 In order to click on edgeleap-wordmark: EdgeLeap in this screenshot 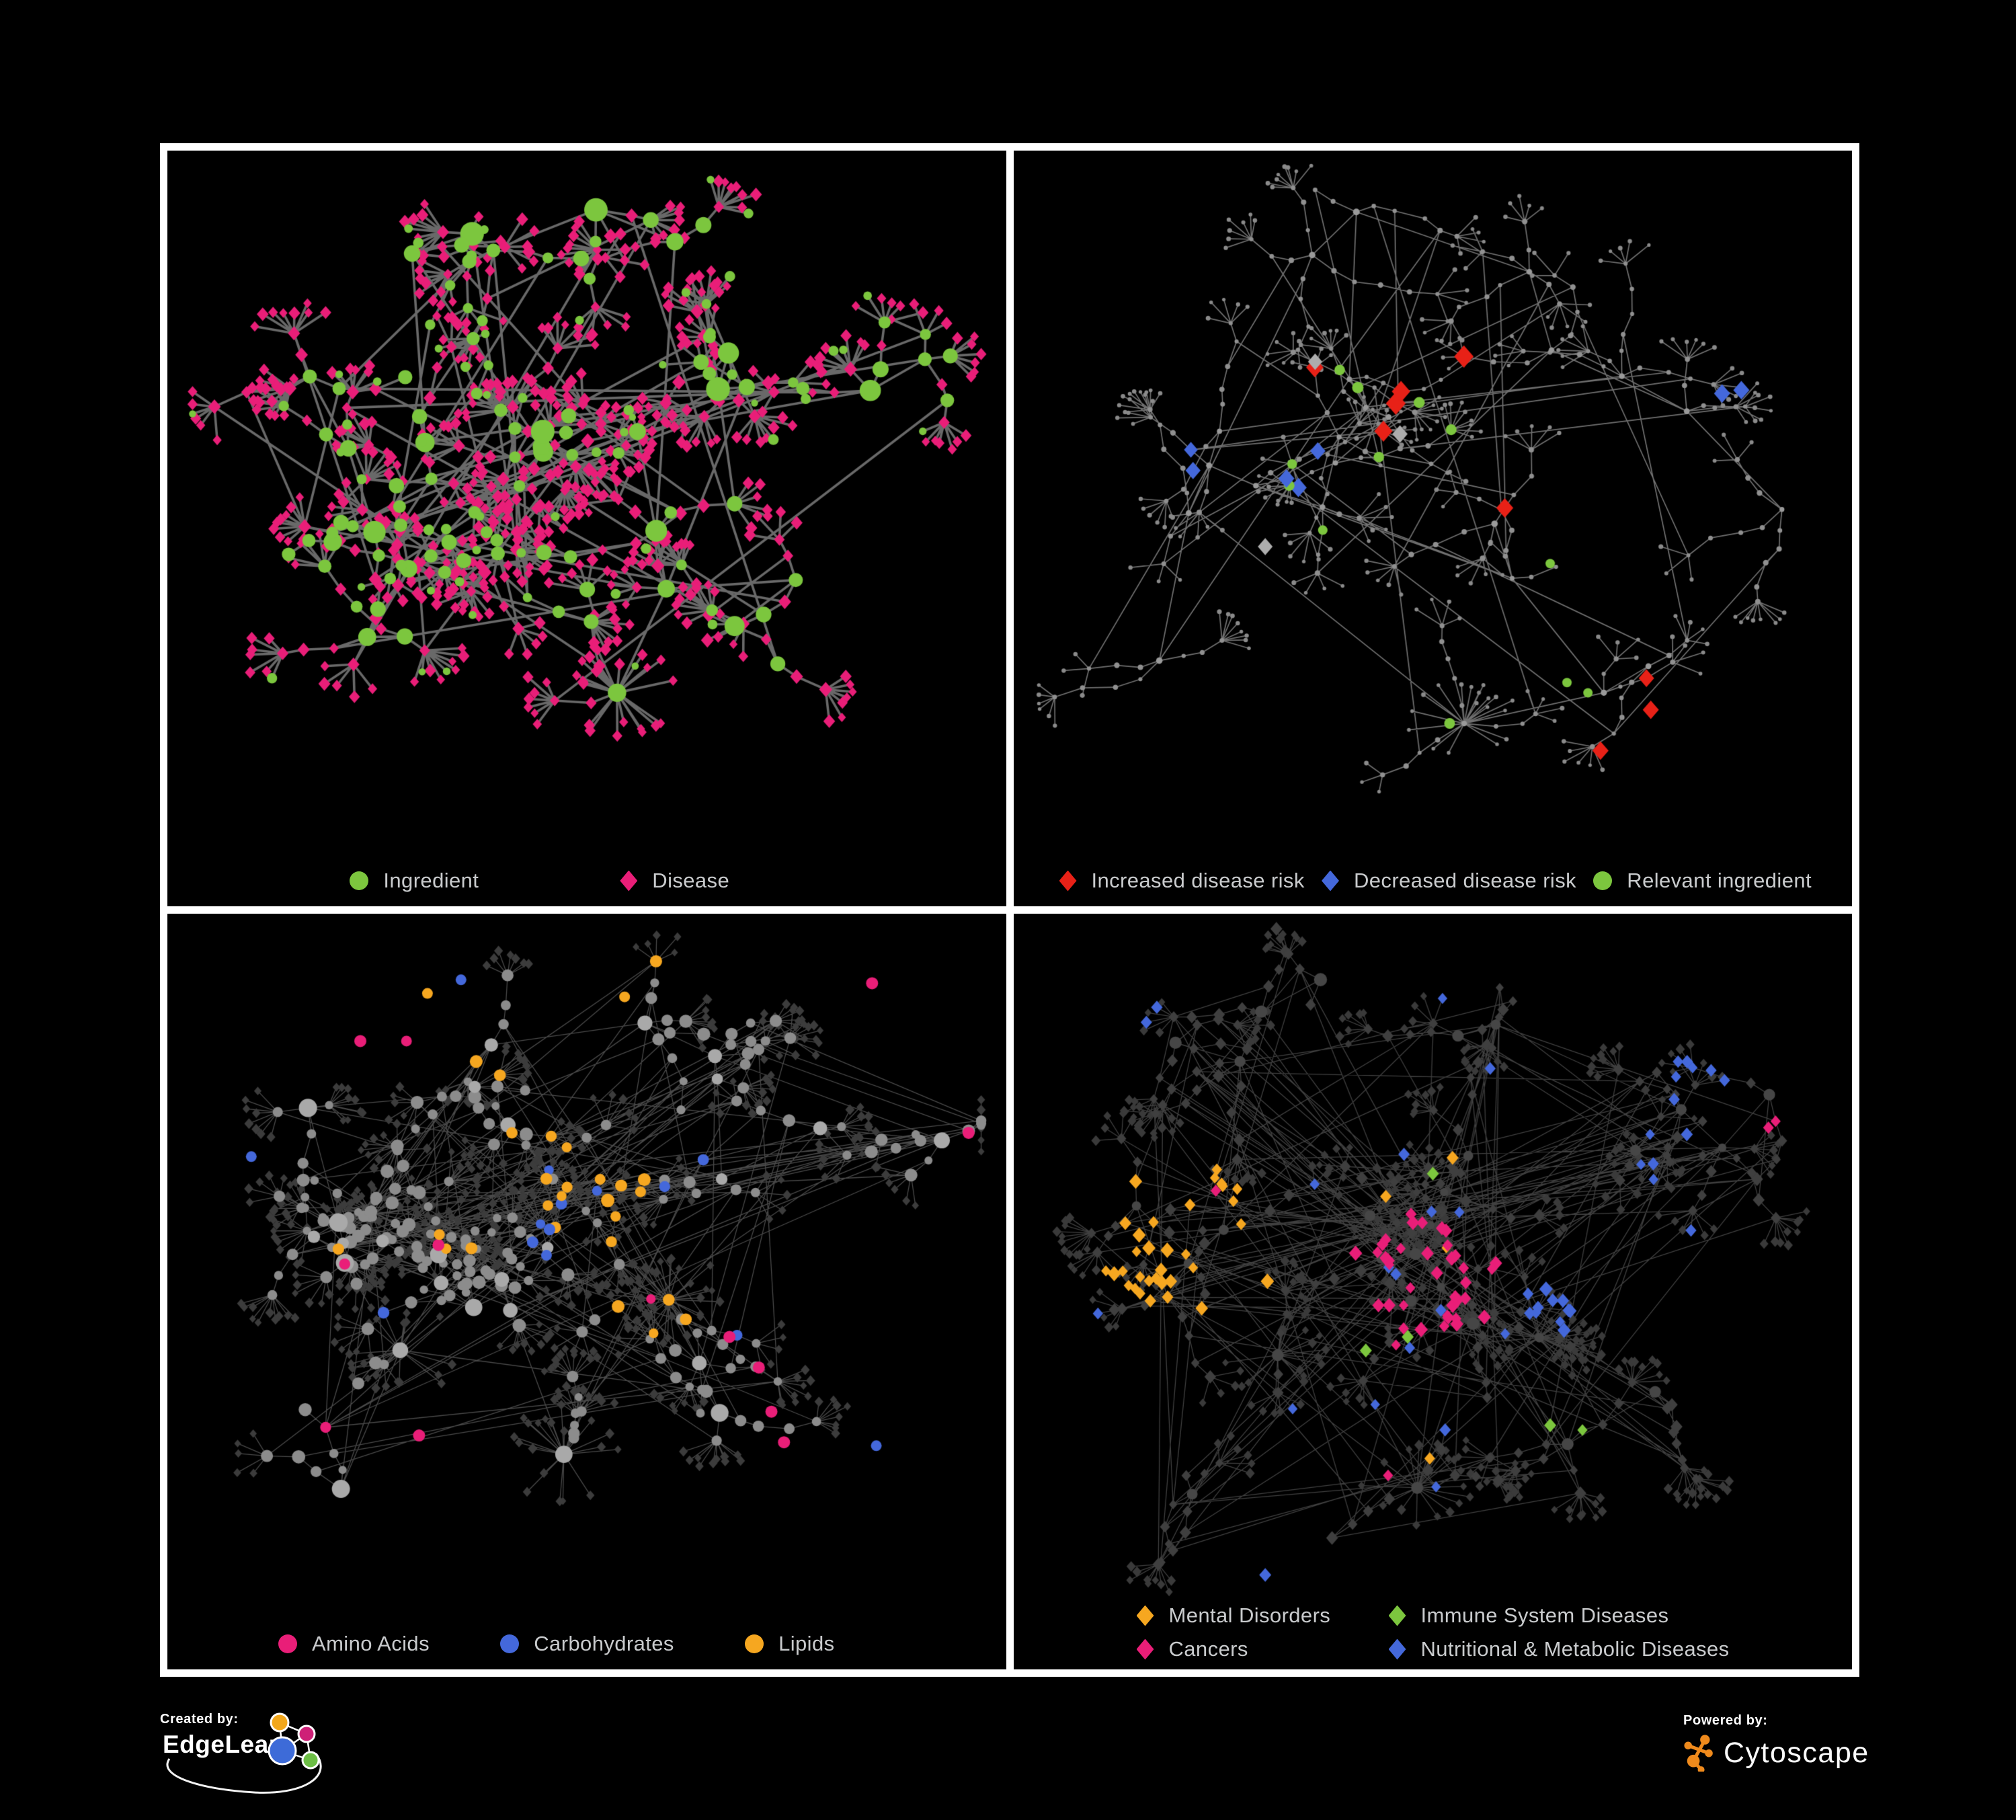, I will do `click(223, 1744)`.